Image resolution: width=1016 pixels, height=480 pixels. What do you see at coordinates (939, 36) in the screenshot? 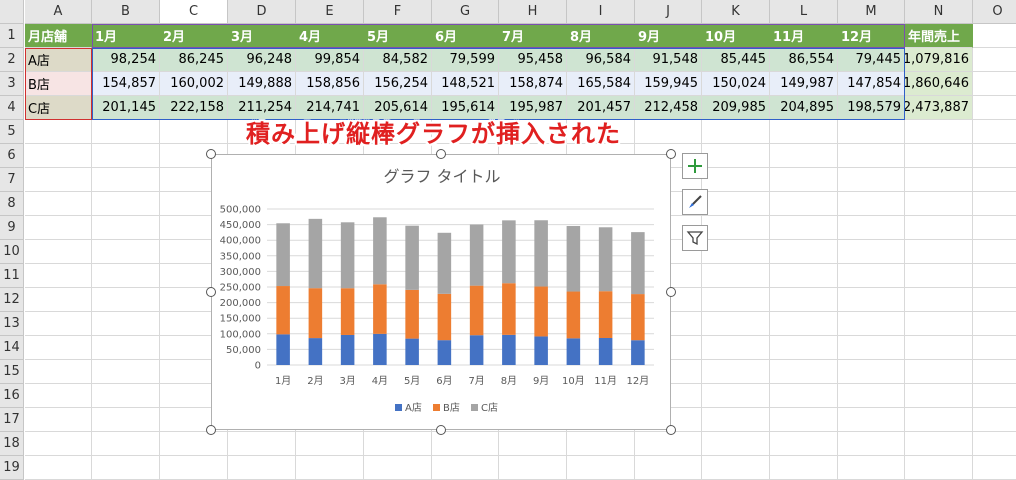
I see `header-cell: 年間売上` at bounding box center [939, 36].